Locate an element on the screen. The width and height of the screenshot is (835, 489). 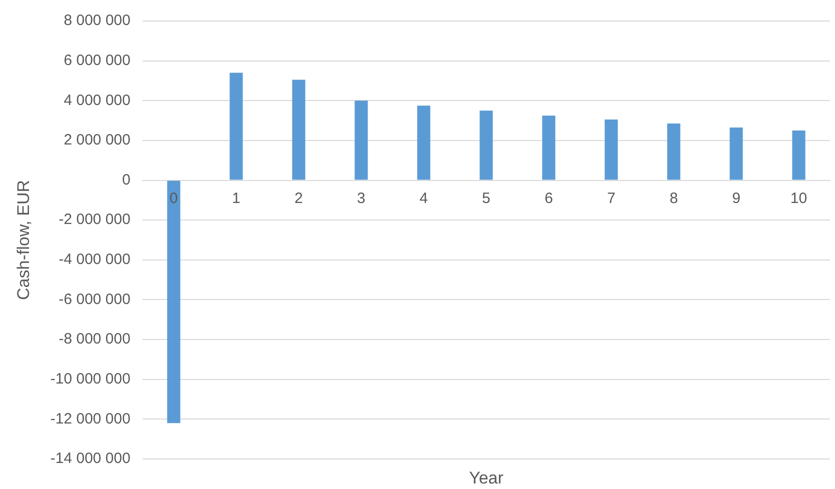
y-tick-label: 4 000 000 is located at coordinates (97, 100).